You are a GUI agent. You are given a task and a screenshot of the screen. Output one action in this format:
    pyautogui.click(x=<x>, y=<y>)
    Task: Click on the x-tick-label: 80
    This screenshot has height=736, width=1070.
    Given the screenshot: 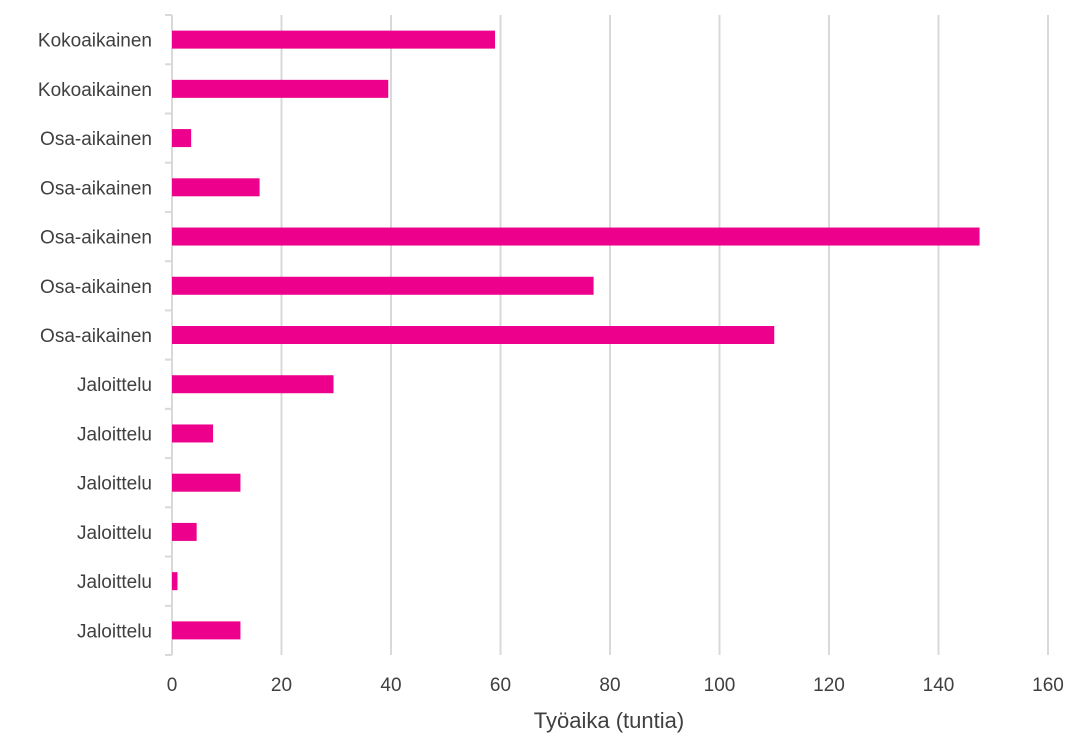 What is the action you would take?
    pyautogui.click(x=609, y=685)
    